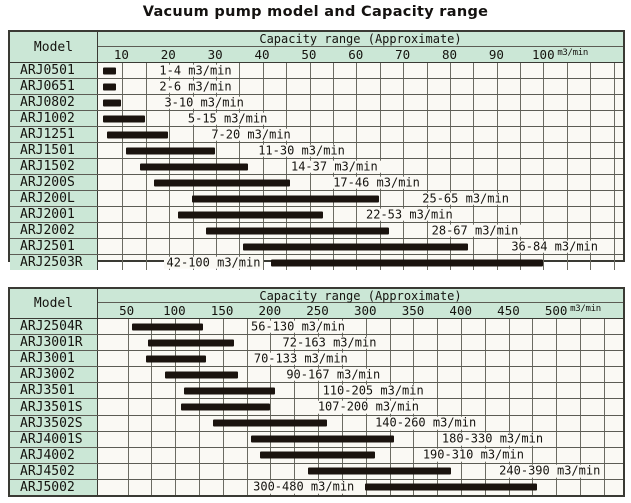 The width and height of the screenshot is (631, 503). I want to click on capacity-cell: 17-46 m3/min, so click(360, 182).